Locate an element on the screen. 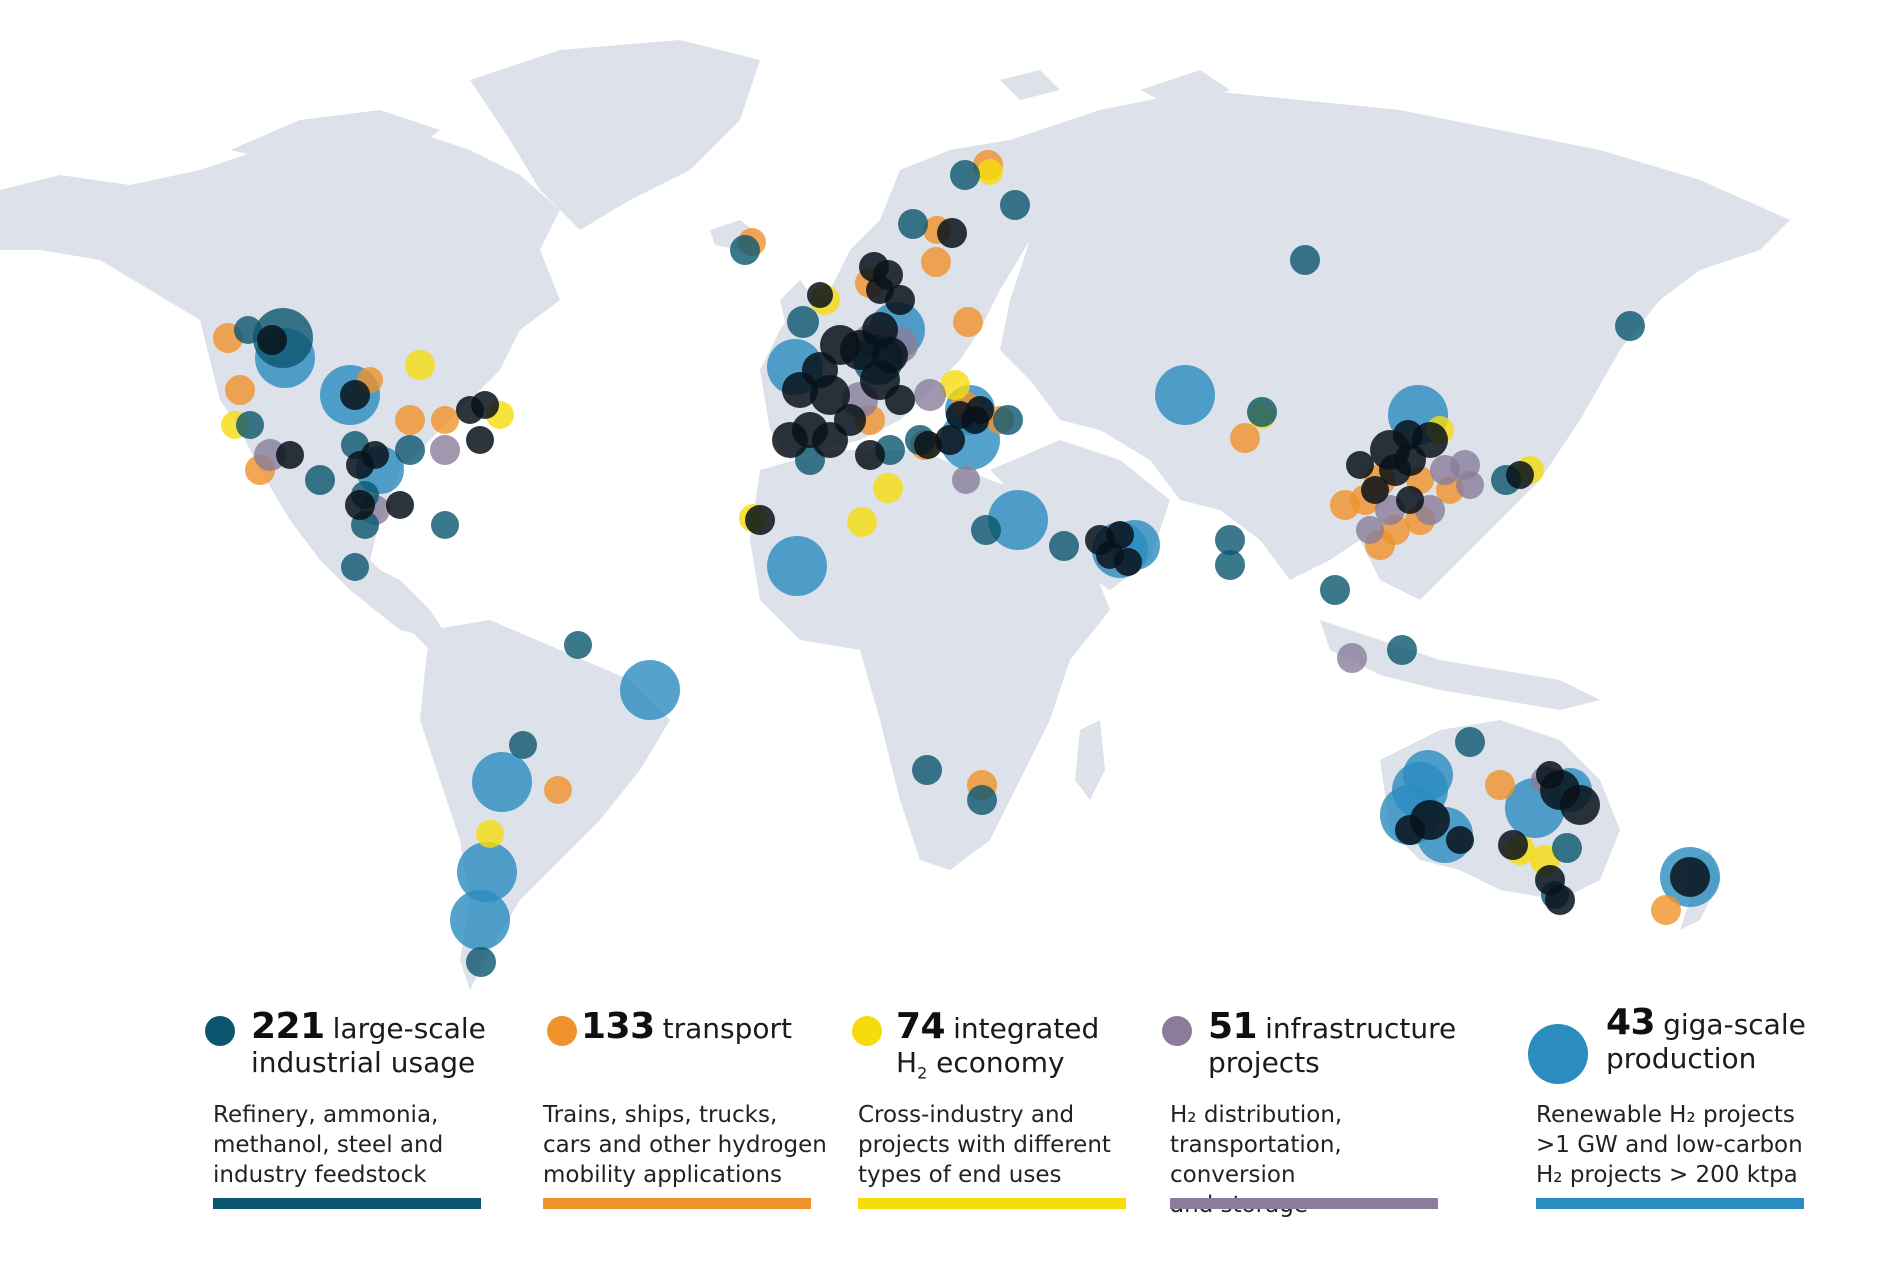  transport-count: 133 is located at coordinates (618, 1026).